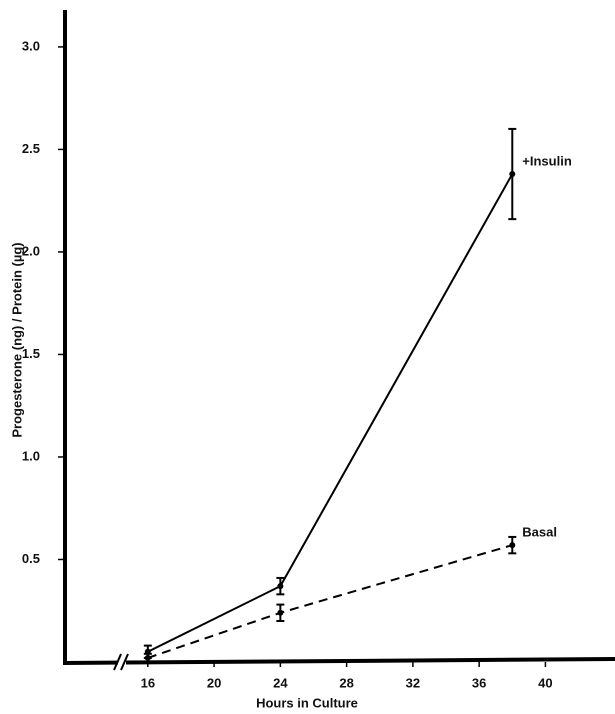 Image resolution: width=615 pixels, height=714 pixels. I want to click on series-label: Basal, so click(539, 532).